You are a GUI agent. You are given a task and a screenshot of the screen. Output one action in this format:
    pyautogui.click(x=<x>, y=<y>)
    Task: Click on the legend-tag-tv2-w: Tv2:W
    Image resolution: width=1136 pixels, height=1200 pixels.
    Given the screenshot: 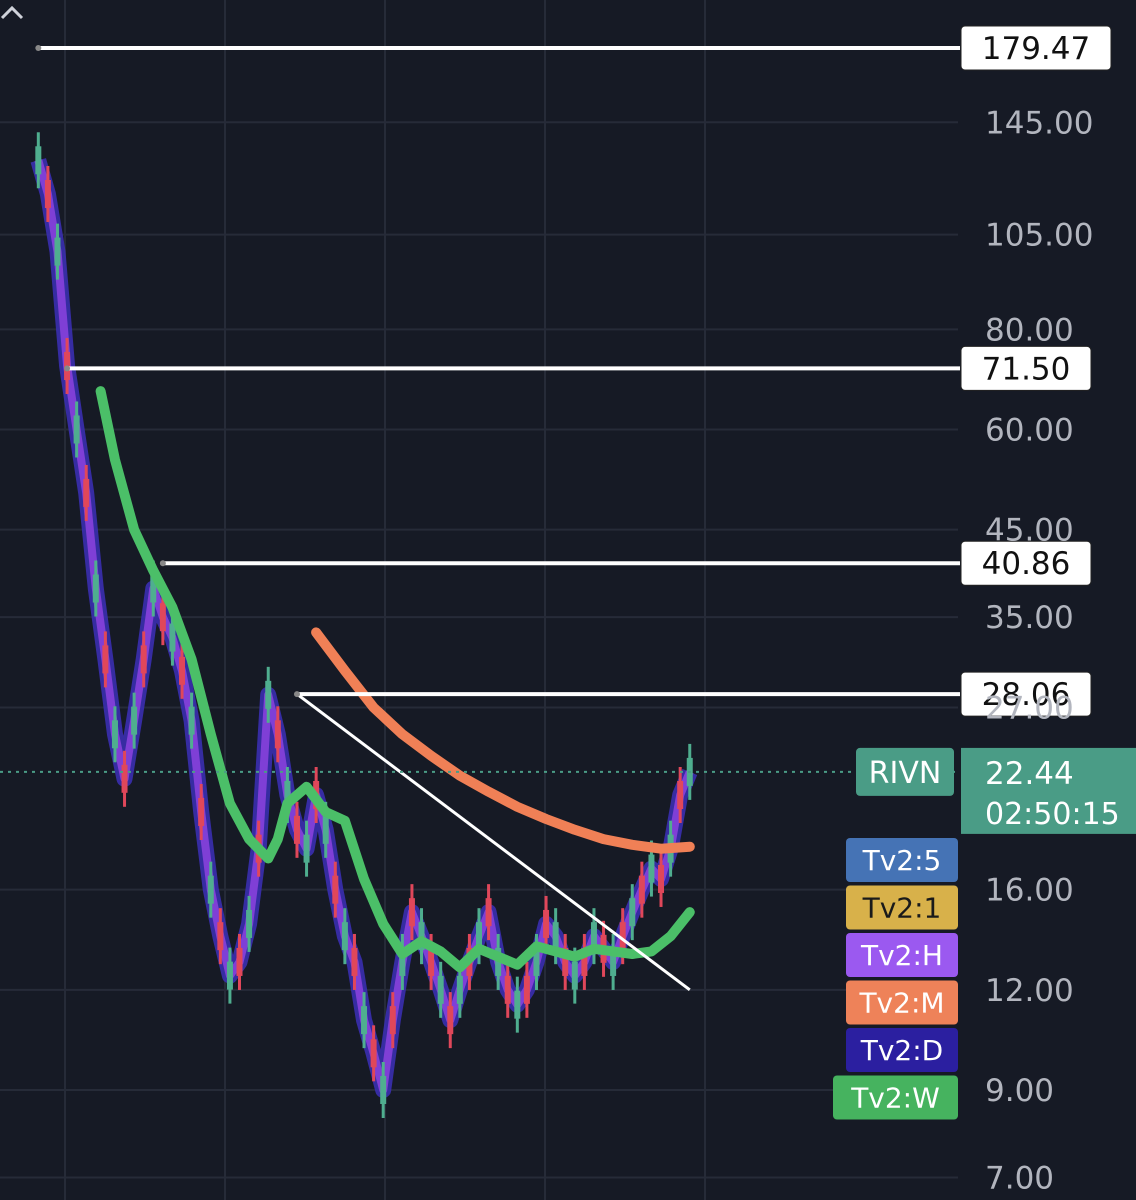 What is the action you would take?
    pyautogui.click(x=895, y=1097)
    